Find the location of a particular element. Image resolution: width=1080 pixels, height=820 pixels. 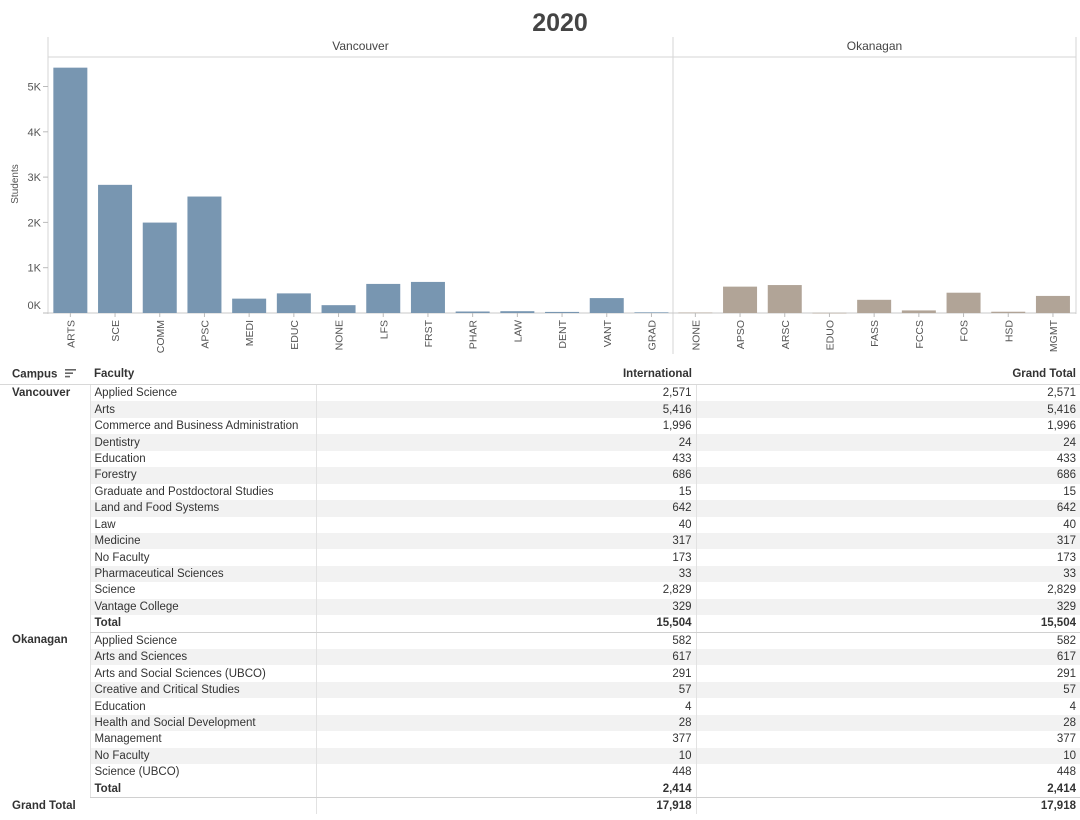

grand-total-international: 17,918 is located at coordinates (505, 805).